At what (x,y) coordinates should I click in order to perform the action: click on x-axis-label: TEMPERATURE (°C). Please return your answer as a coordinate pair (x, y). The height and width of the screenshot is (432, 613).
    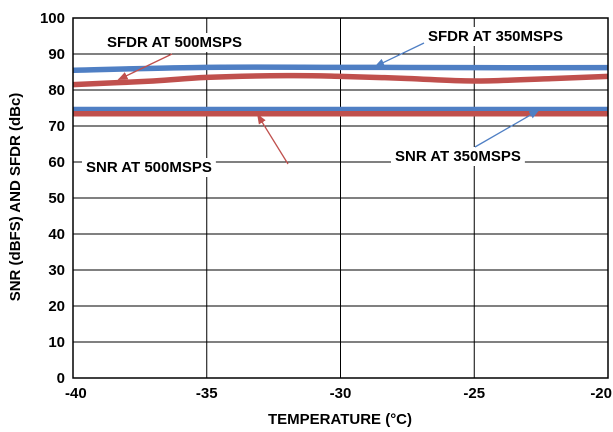
    Looking at the image, I should click on (340, 419).